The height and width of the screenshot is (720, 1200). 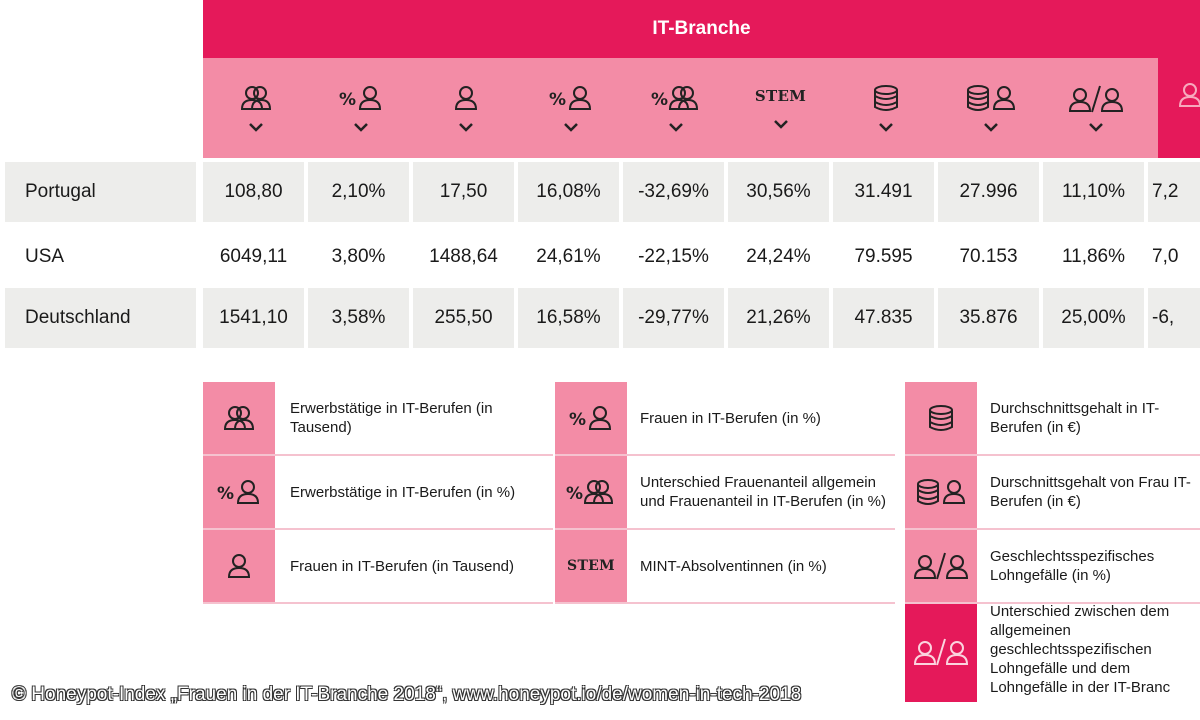 What do you see at coordinates (568, 318) in the screenshot?
I see `table-cell: 16,58%` at bounding box center [568, 318].